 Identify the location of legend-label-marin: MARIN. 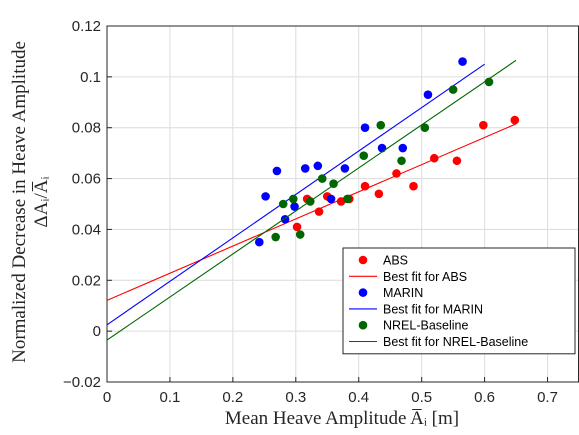
(403, 293).